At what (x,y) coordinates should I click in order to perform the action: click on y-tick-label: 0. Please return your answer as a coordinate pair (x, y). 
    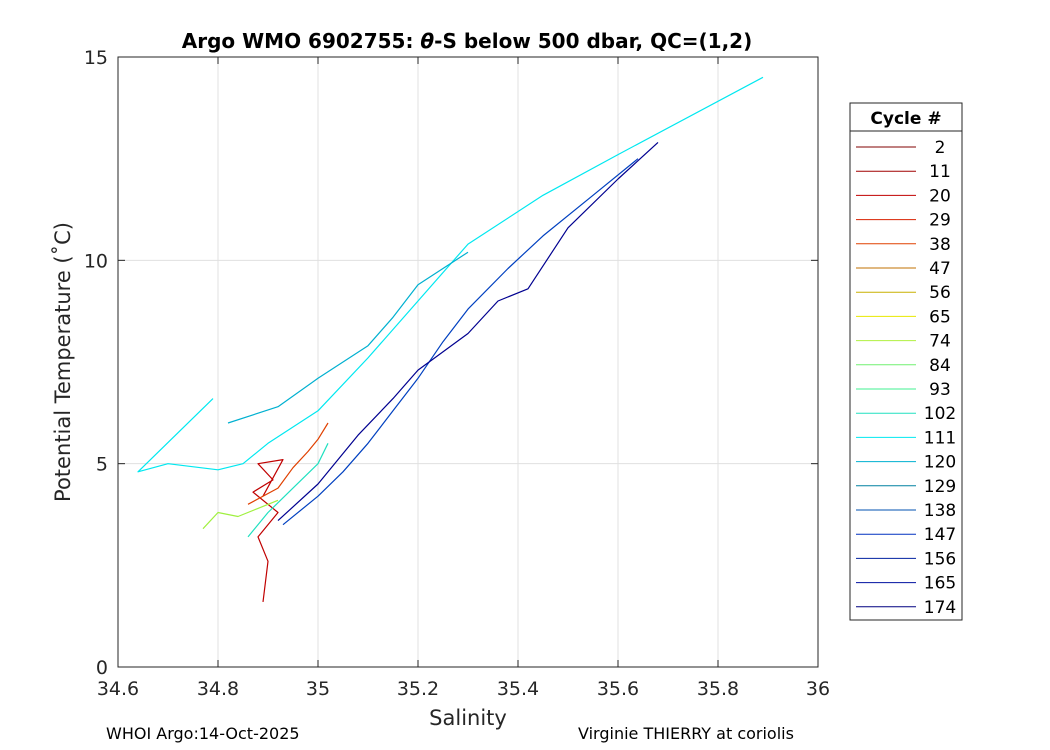
    Looking at the image, I should click on (102, 668).